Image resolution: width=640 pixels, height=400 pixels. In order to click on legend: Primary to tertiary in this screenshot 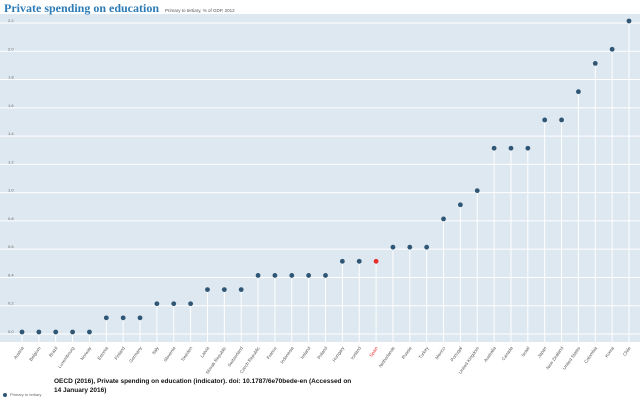, I will do `click(22, 394)`.